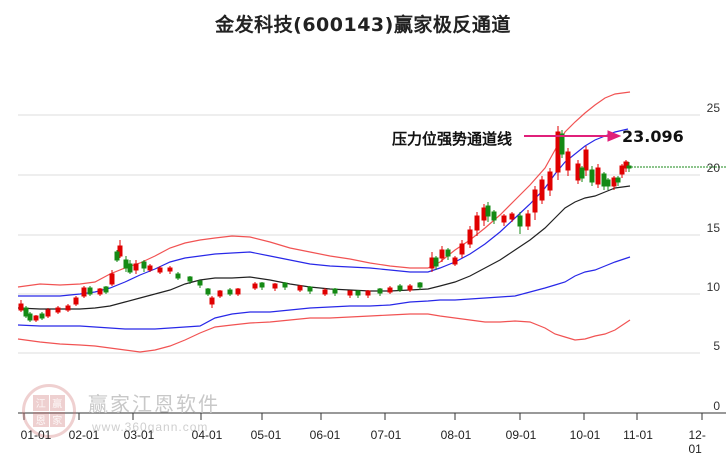 The image size is (726, 456). Describe the element at coordinates (638, 435) in the screenshot. I see `x-tick: 11-01` at that location.